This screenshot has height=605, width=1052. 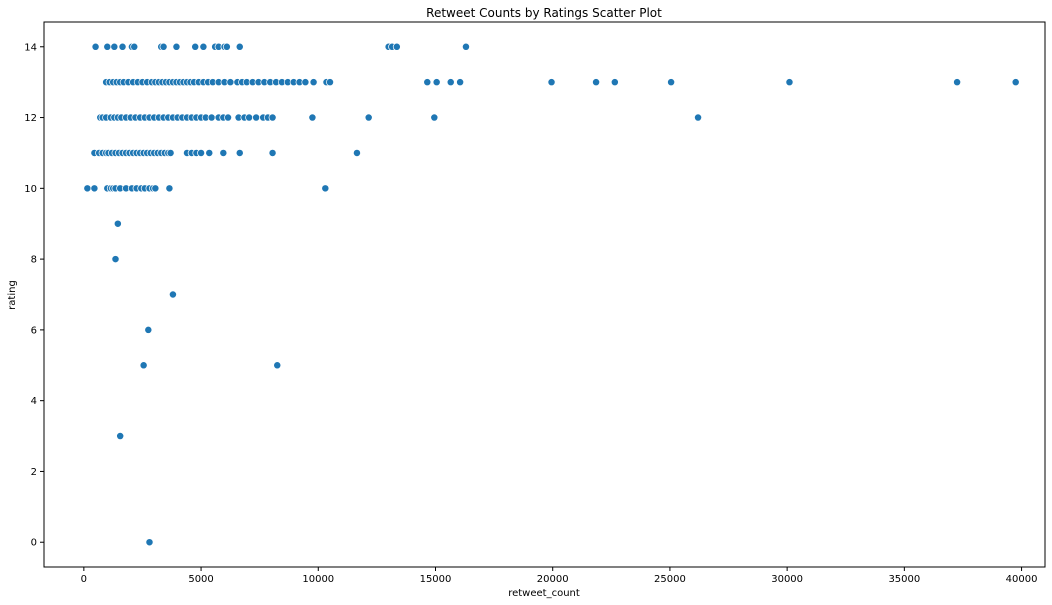 I want to click on y-axis-title: rating, so click(x=12, y=295).